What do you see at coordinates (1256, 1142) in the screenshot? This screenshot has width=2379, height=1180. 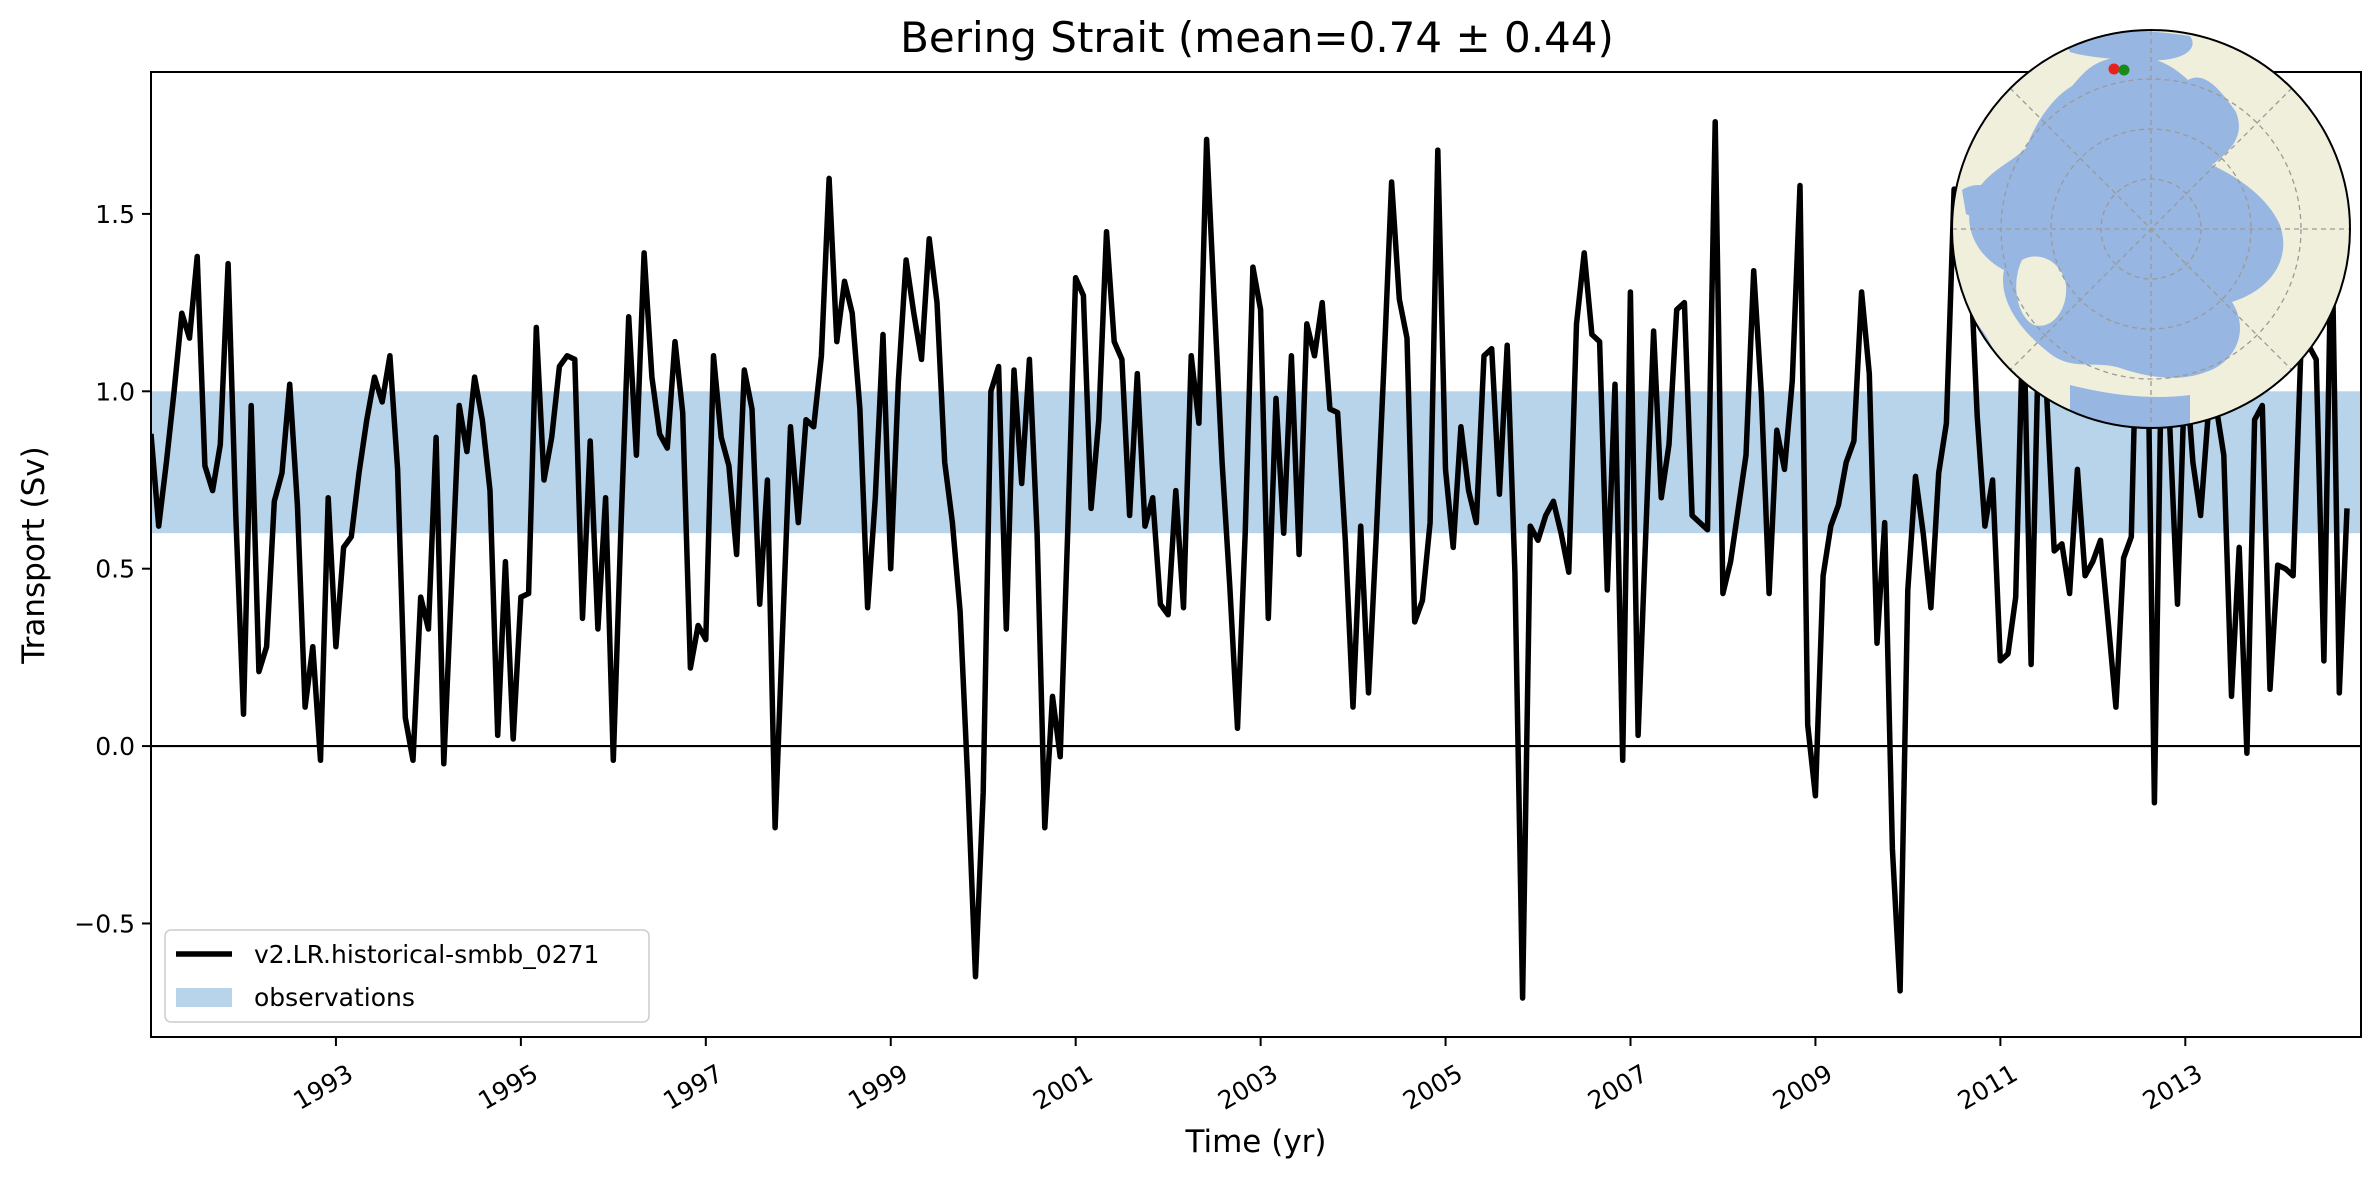 I see `x-axis-label: Time (yr)` at bounding box center [1256, 1142].